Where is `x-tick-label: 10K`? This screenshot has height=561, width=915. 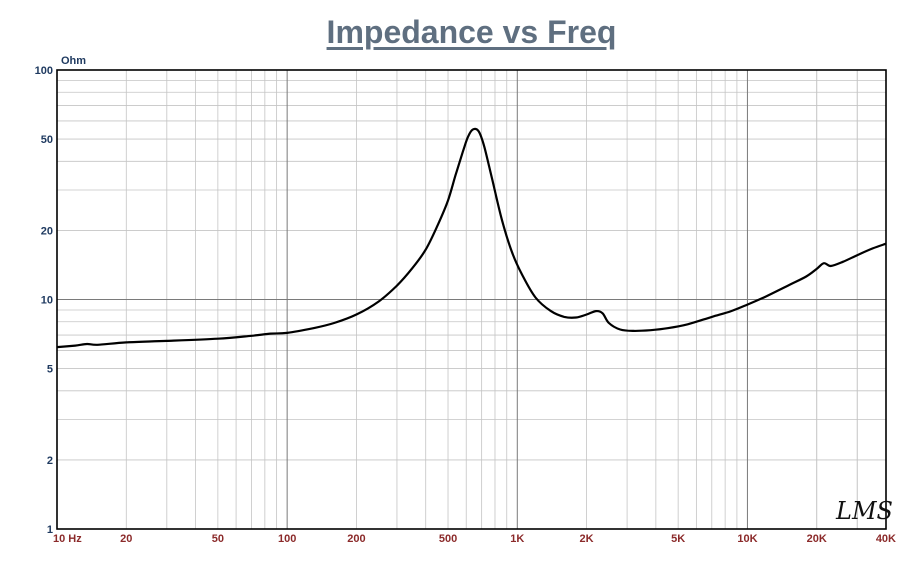 x-tick-label: 10K is located at coordinates (747, 539).